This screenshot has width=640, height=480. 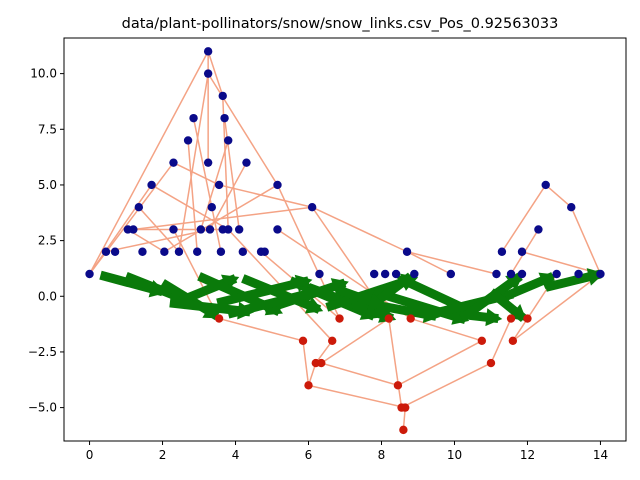 I want to click on x-tick-label: 14, so click(x=600, y=455).